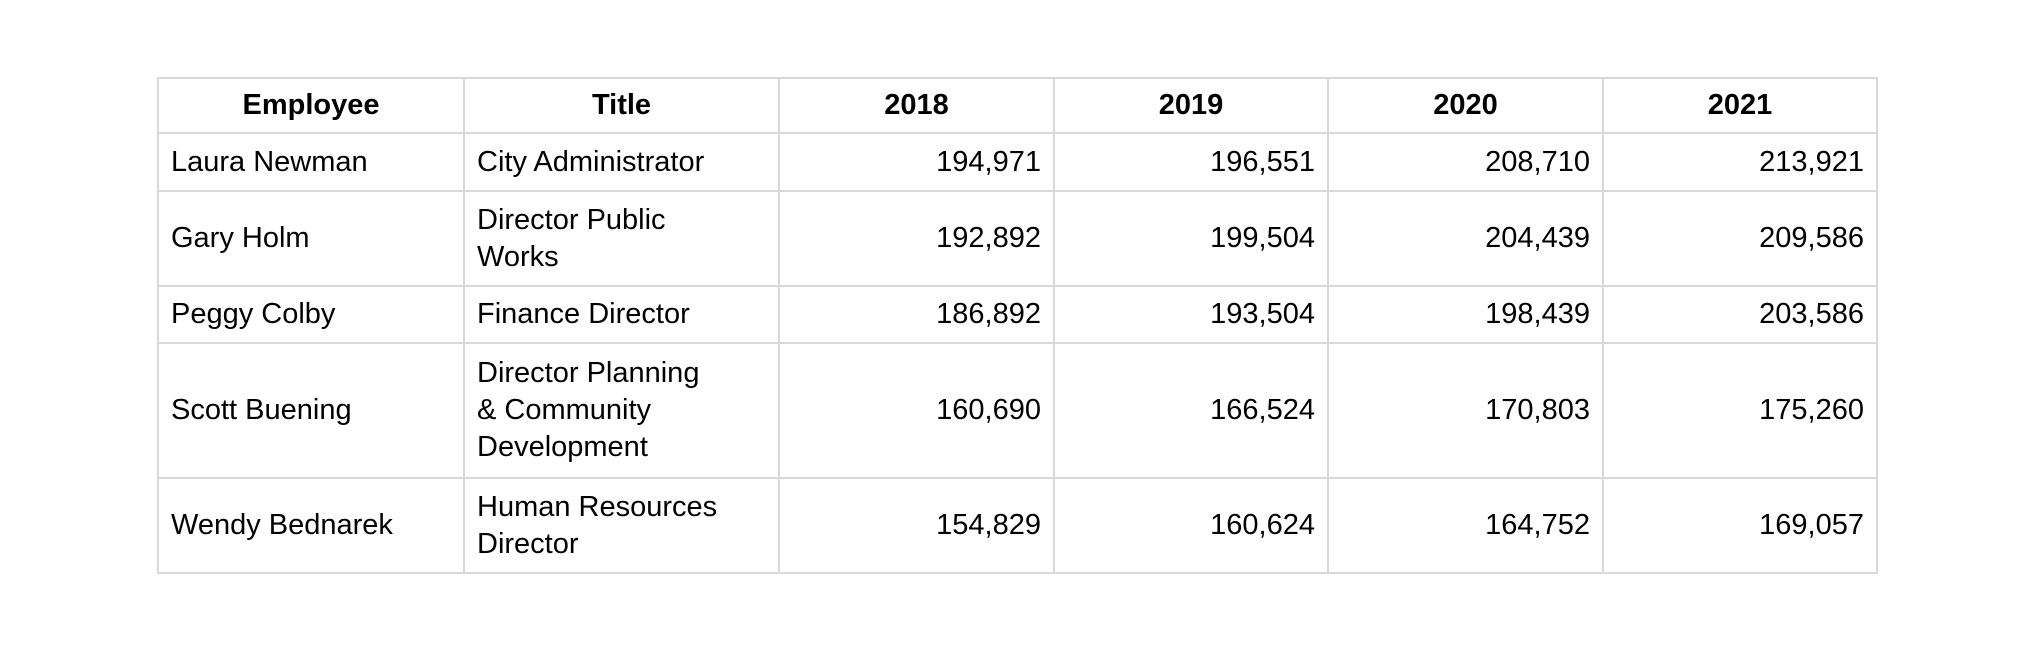  What do you see at coordinates (916, 238) in the screenshot?
I see `salary-2018-cell: 192,892` at bounding box center [916, 238].